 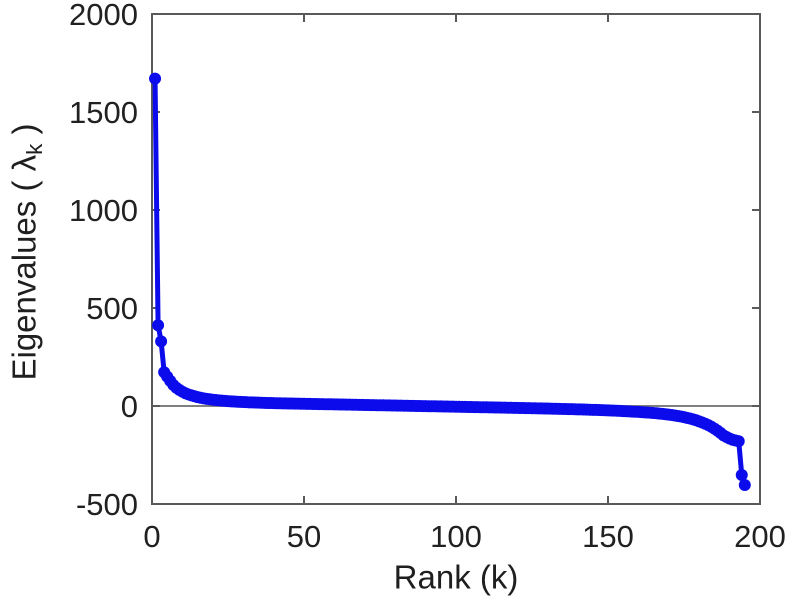 What do you see at coordinates (24, 276) in the screenshot?
I see `y-axis-title-prefix: Eigenvalues (` at bounding box center [24, 276].